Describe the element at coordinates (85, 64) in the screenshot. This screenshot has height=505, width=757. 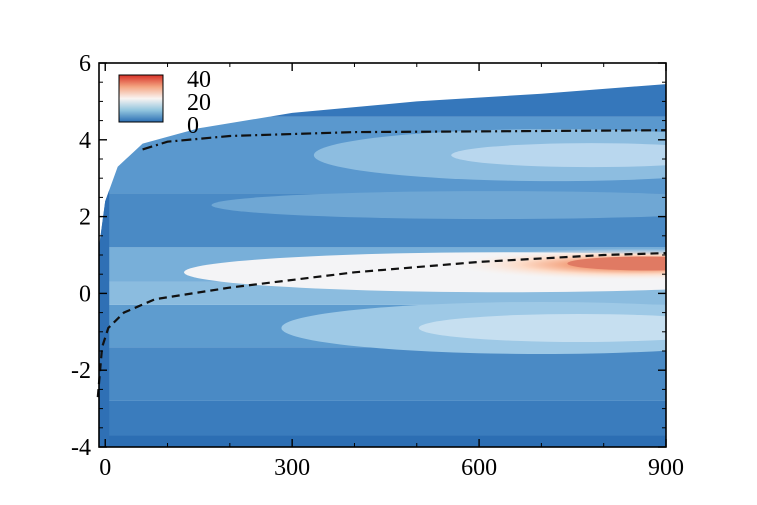
I see `y-tick-label: 6` at that location.